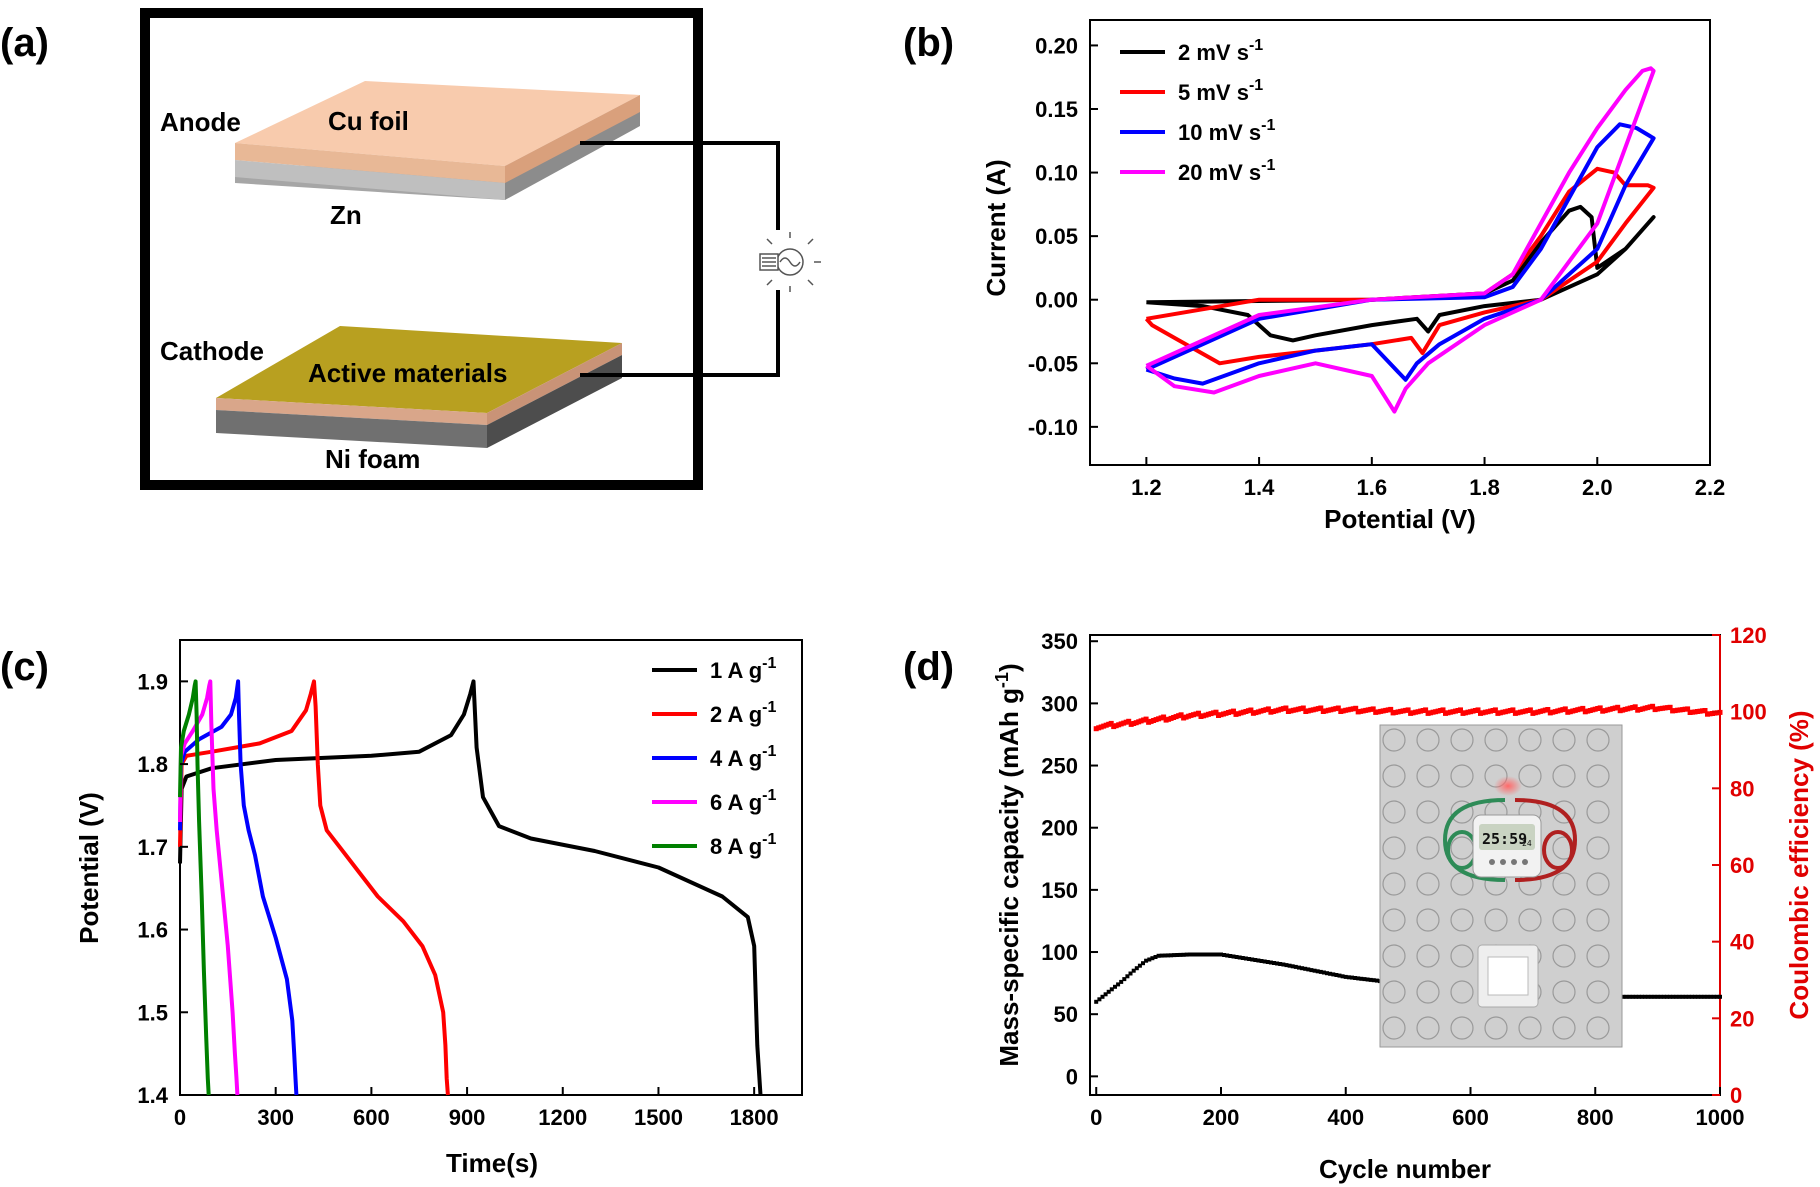 The height and width of the screenshot is (1187, 1820). What do you see at coordinates (928, 667) in the screenshot?
I see `panel-d-letter: (d)` at bounding box center [928, 667].